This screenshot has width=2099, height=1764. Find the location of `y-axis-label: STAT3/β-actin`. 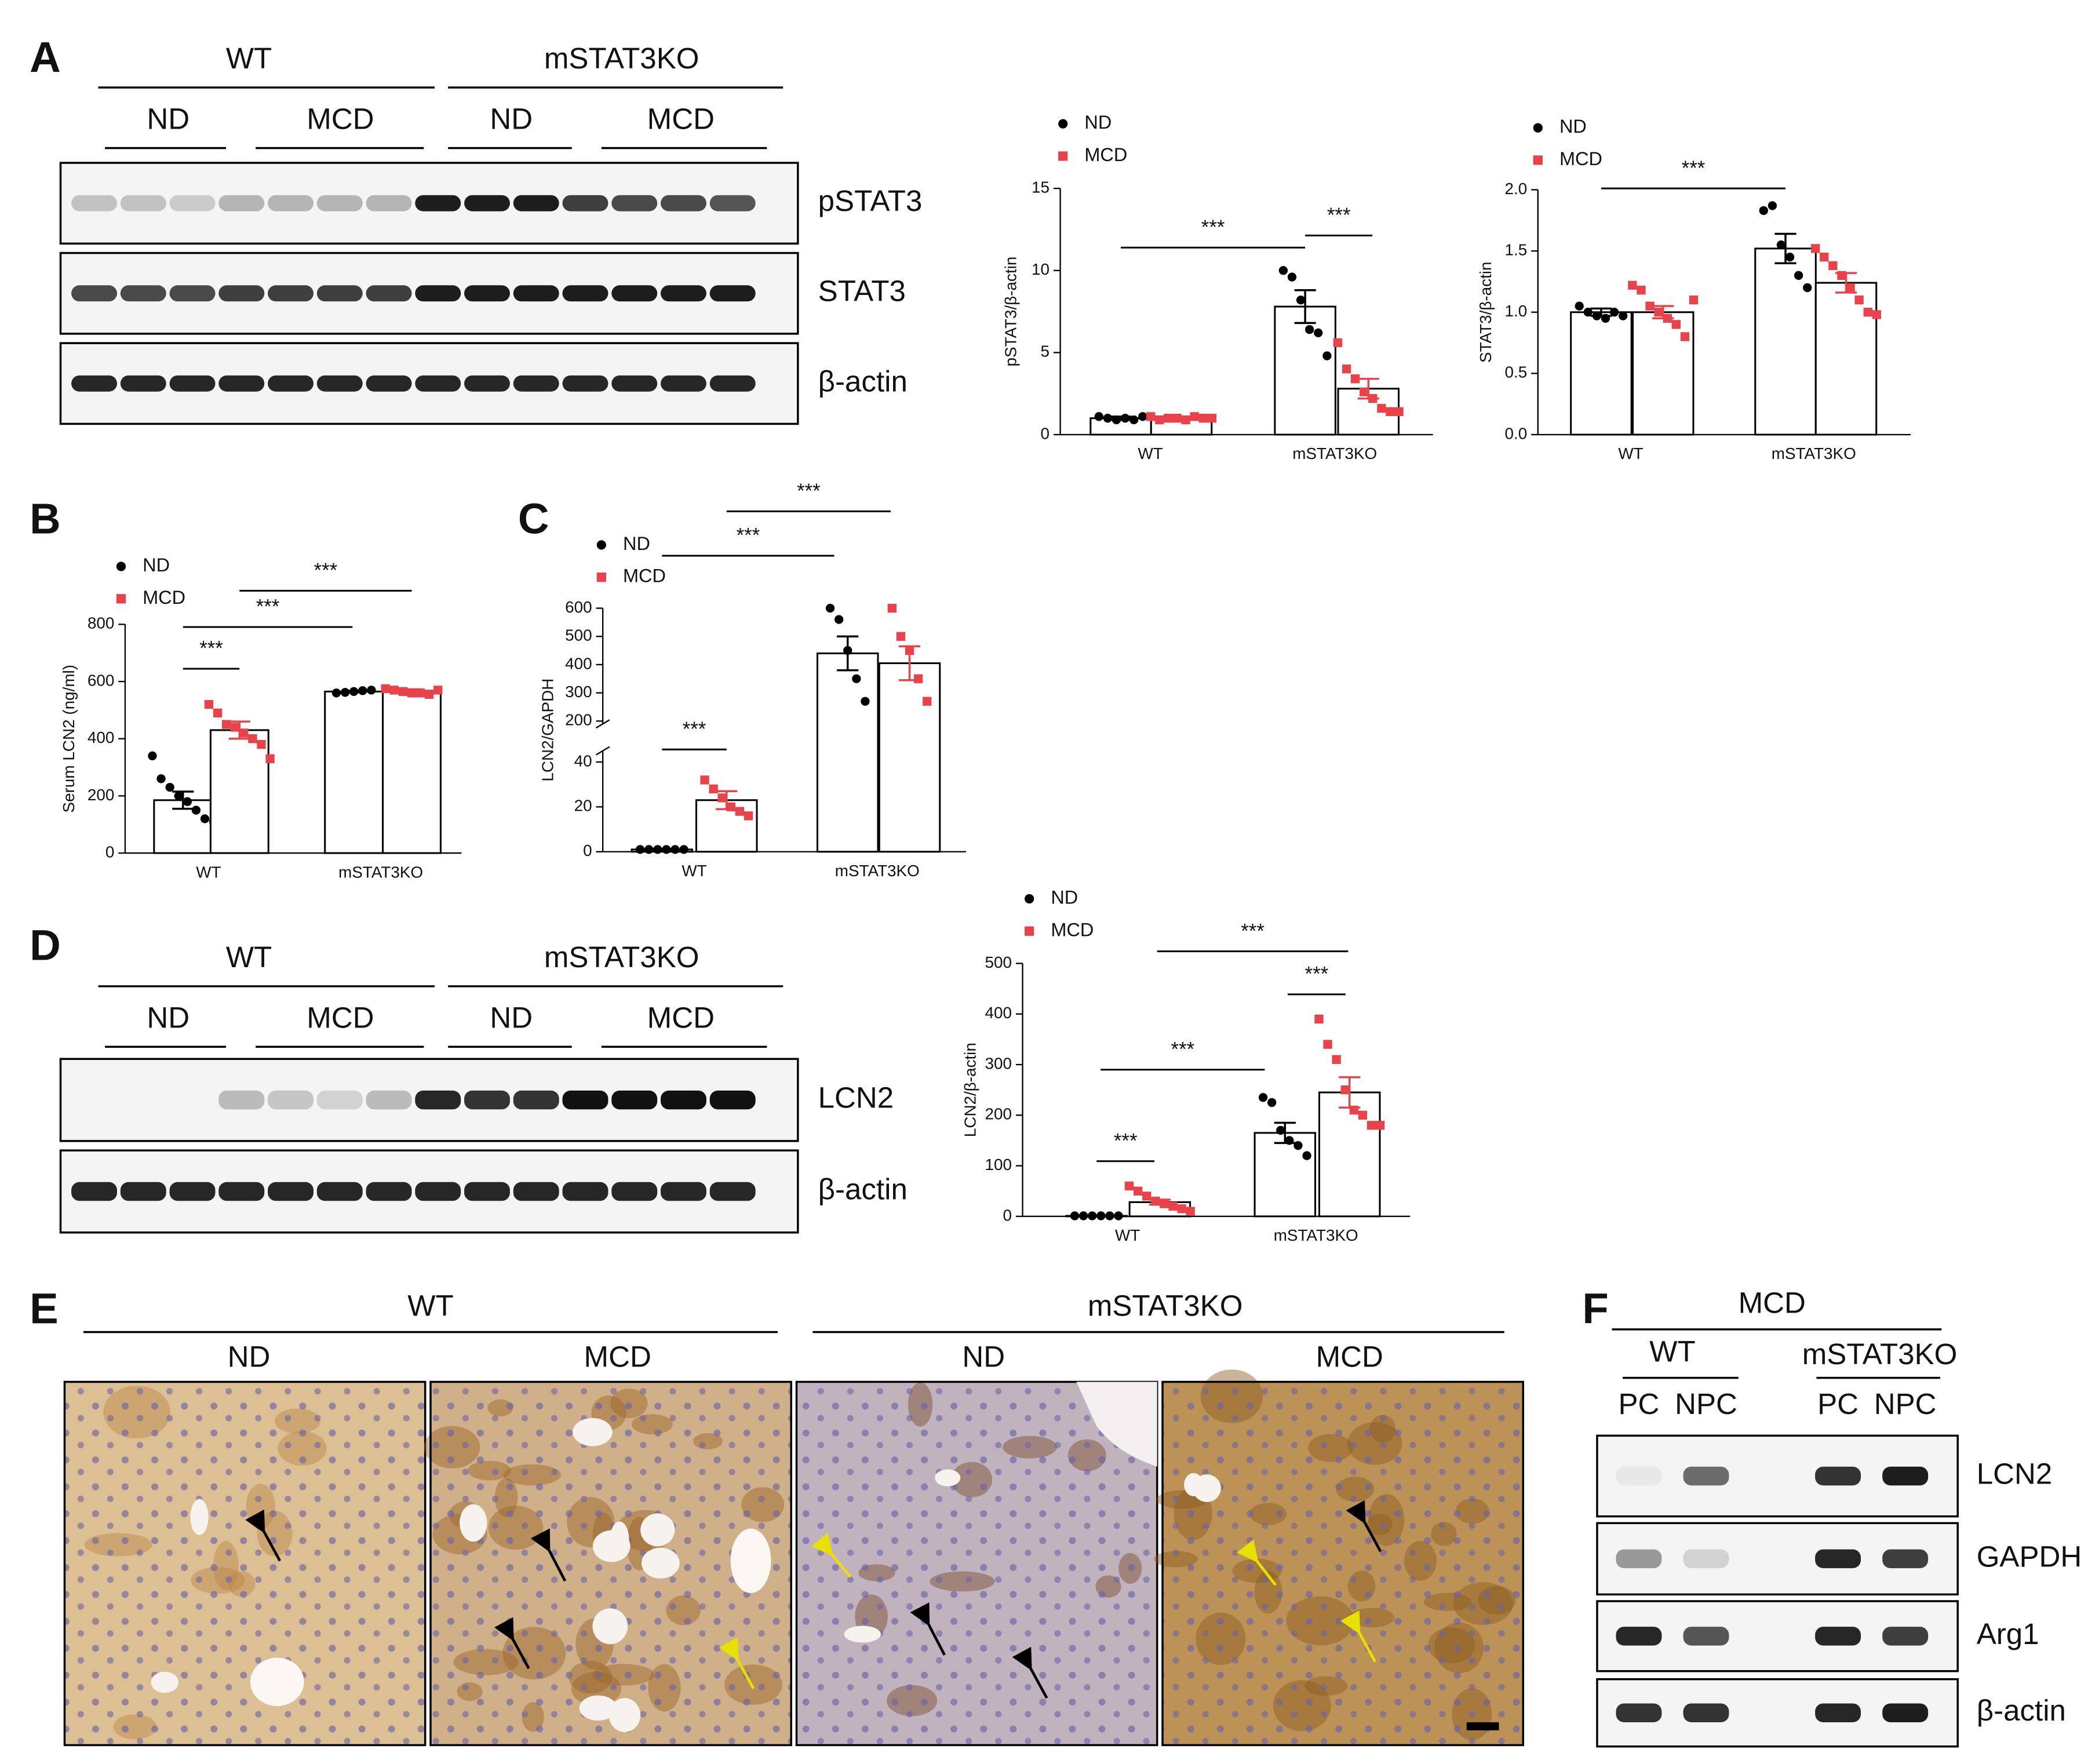

y-axis-label: STAT3/β-actin is located at coordinates (1486, 311).